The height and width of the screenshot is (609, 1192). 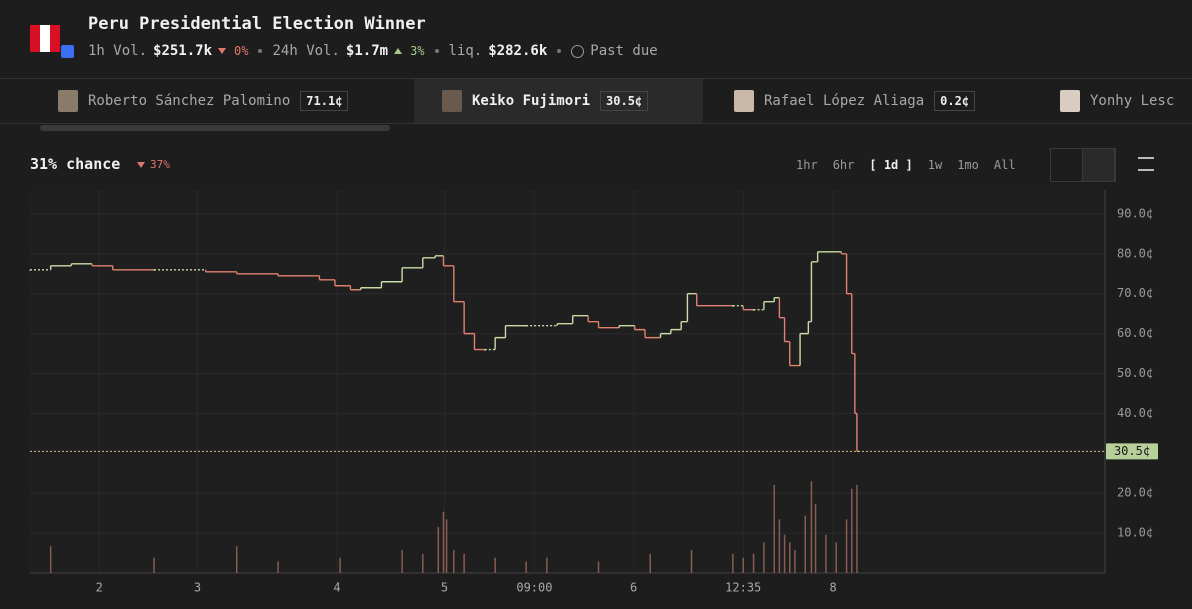 What do you see at coordinates (67, 51) in the screenshot?
I see `chain-badge` at bounding box center [67, 51].